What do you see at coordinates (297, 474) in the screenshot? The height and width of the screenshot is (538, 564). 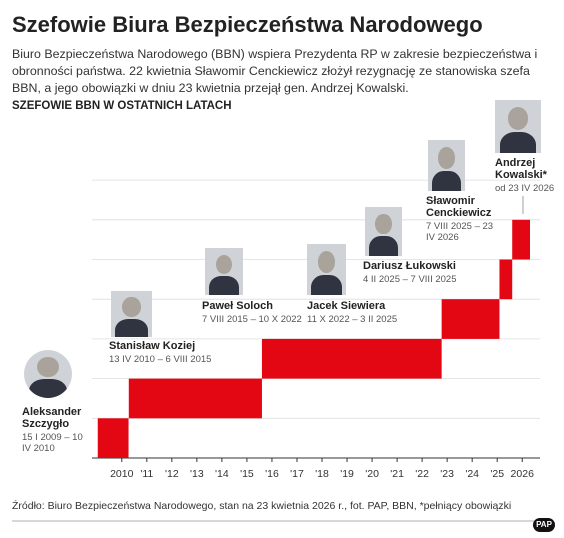 I see `x-tick-label: '17` at bounding box center [297, 474].